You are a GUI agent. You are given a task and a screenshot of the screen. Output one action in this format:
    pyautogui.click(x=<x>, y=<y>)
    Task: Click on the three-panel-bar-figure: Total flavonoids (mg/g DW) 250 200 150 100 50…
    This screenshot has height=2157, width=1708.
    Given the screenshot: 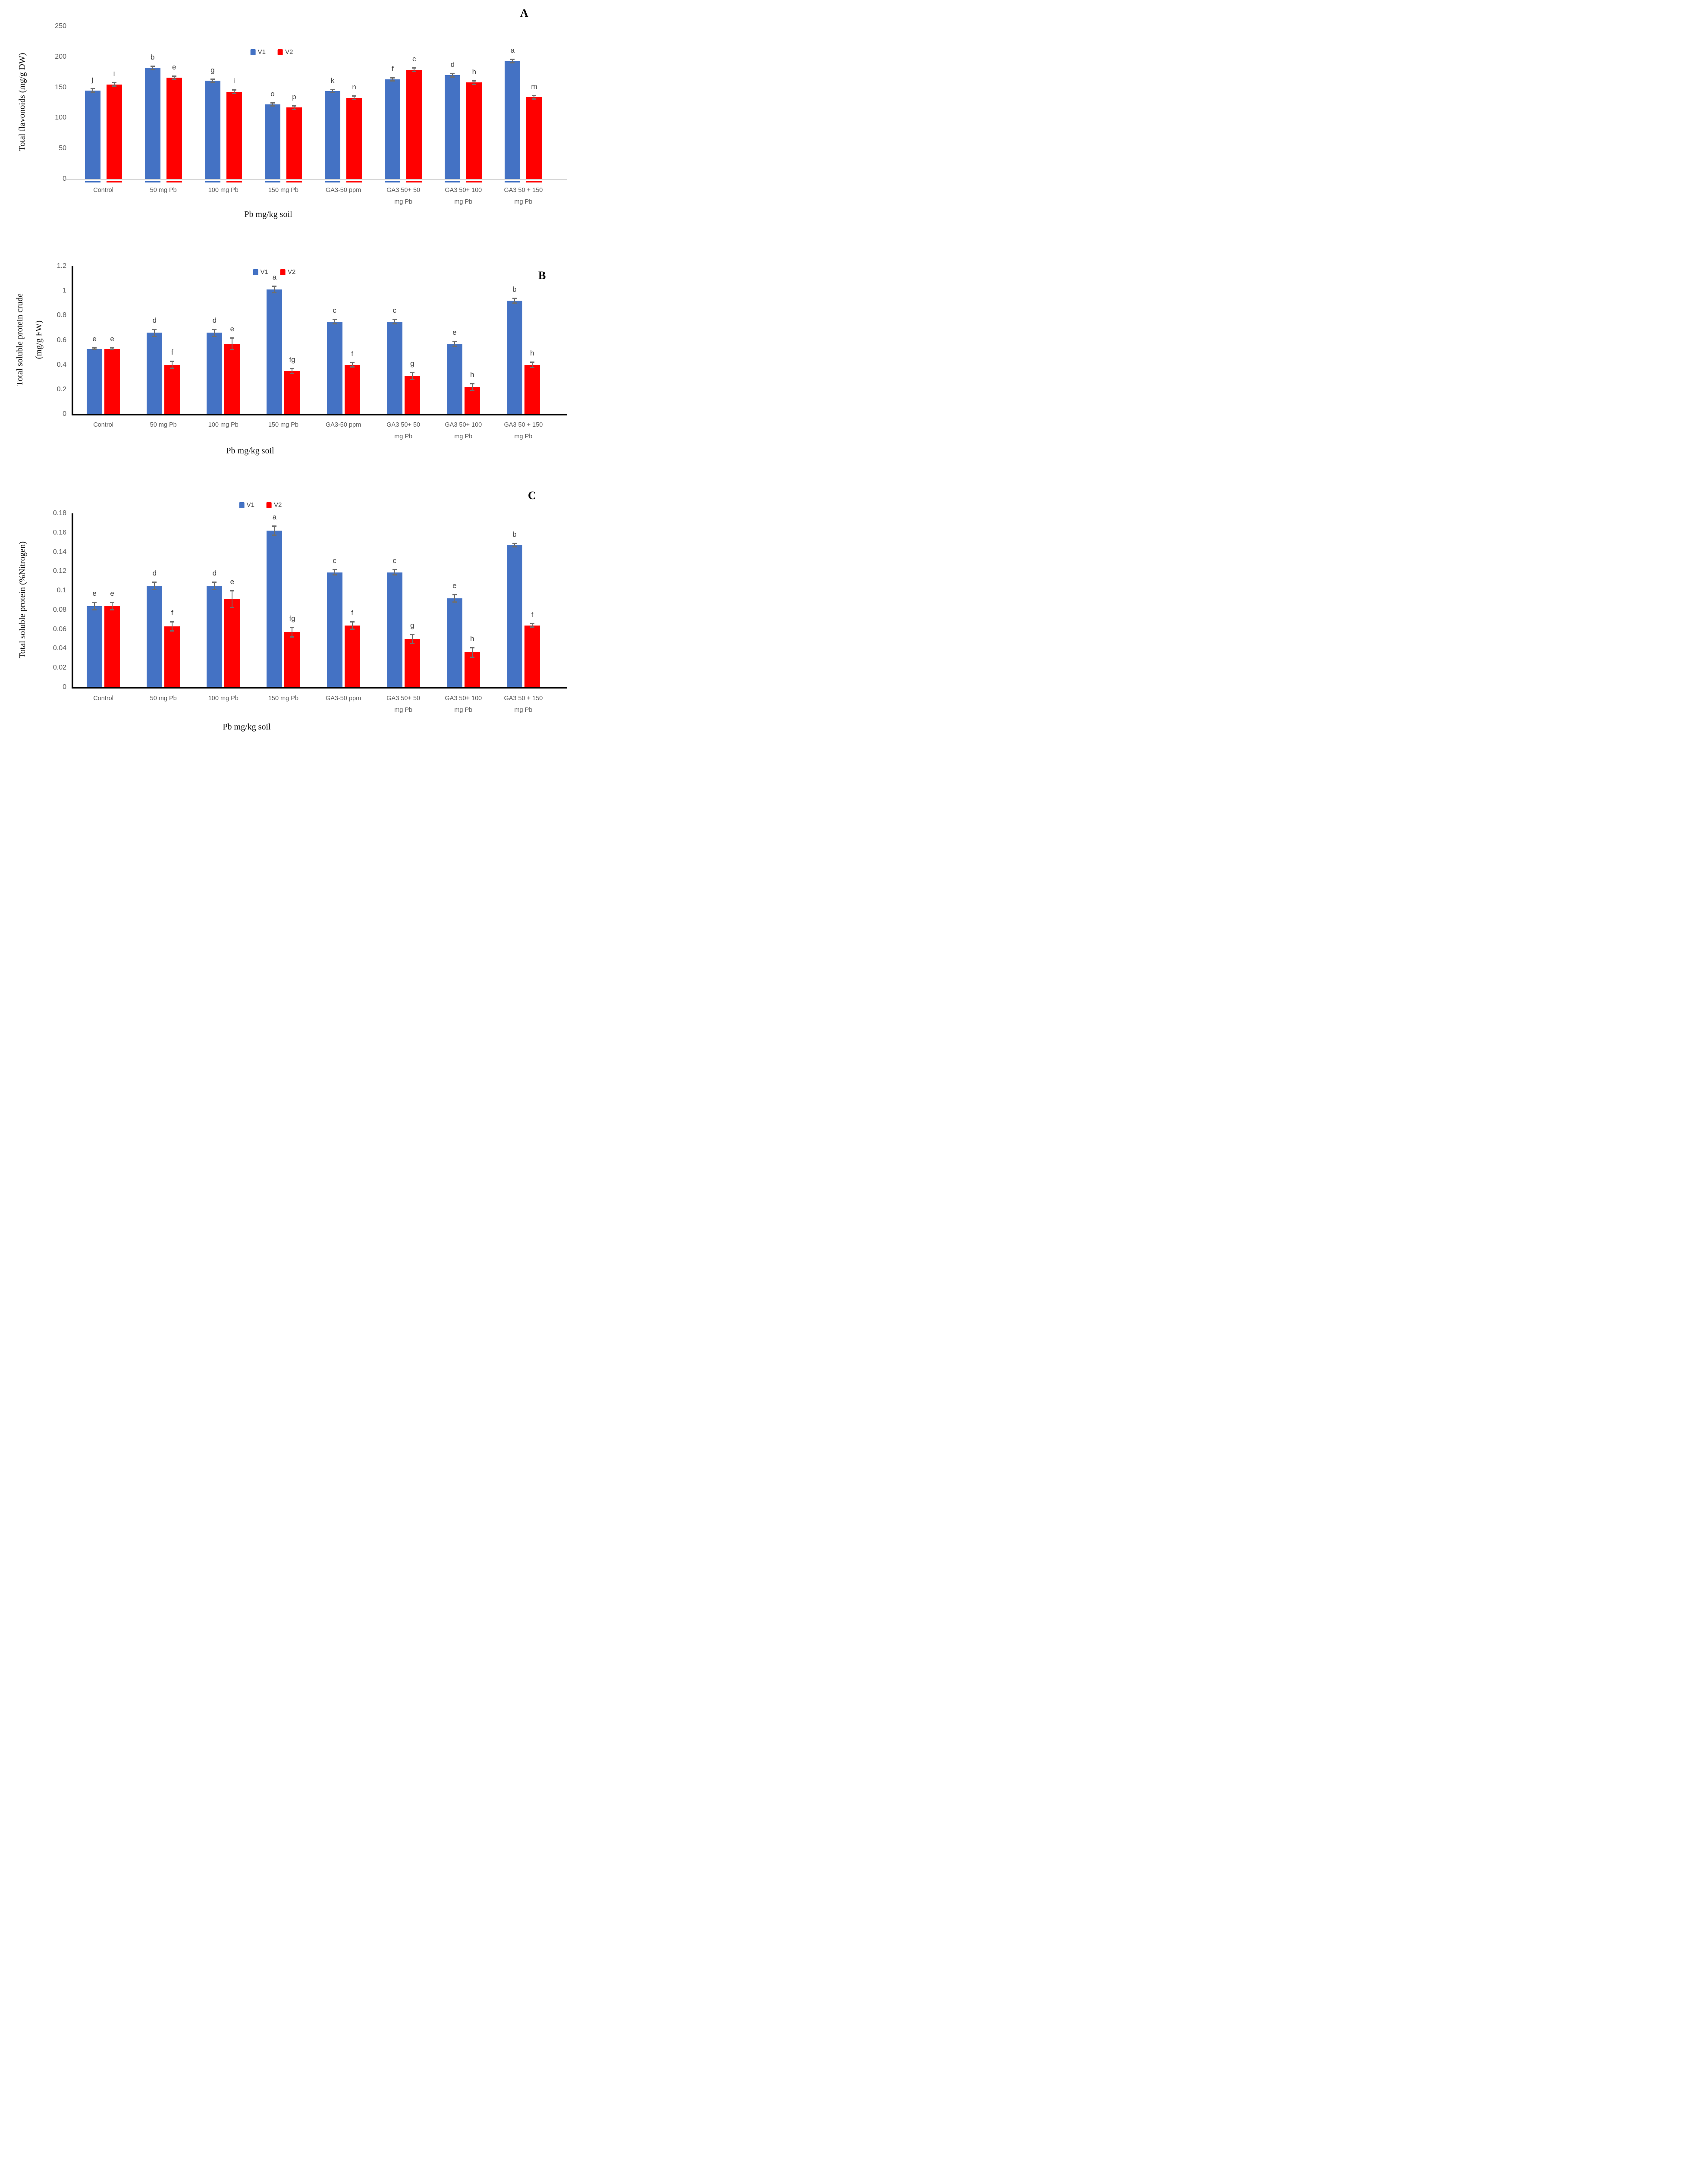 What is the action you would take?
    pyautogui.click(x=284, y=368)
    